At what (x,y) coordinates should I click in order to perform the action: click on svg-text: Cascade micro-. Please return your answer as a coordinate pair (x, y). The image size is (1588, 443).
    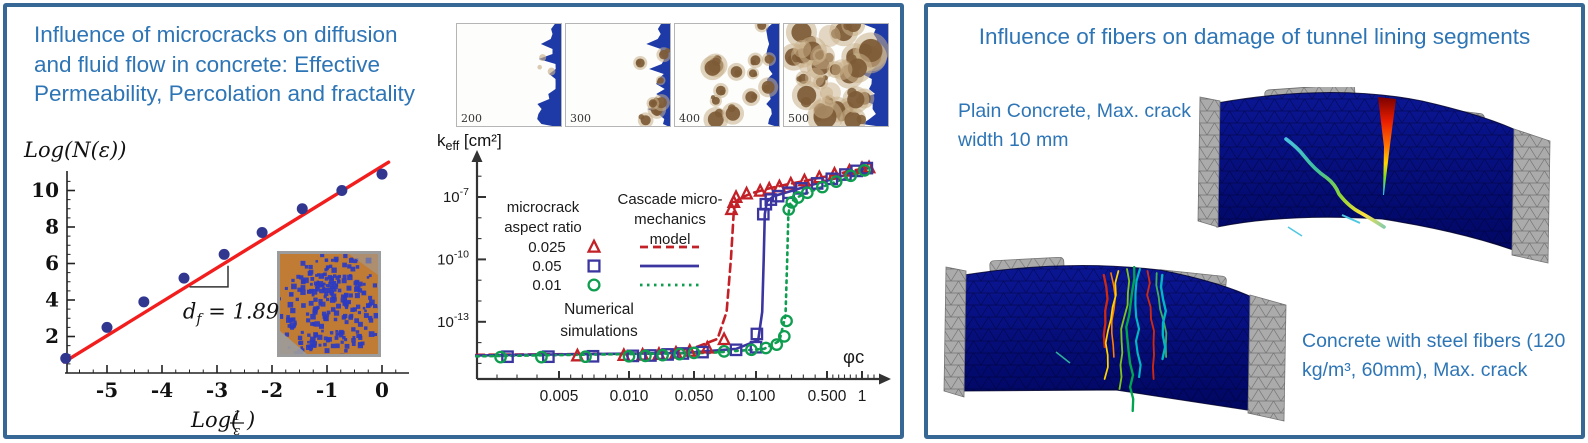
    Looking at the image, I should click on (669, 199).